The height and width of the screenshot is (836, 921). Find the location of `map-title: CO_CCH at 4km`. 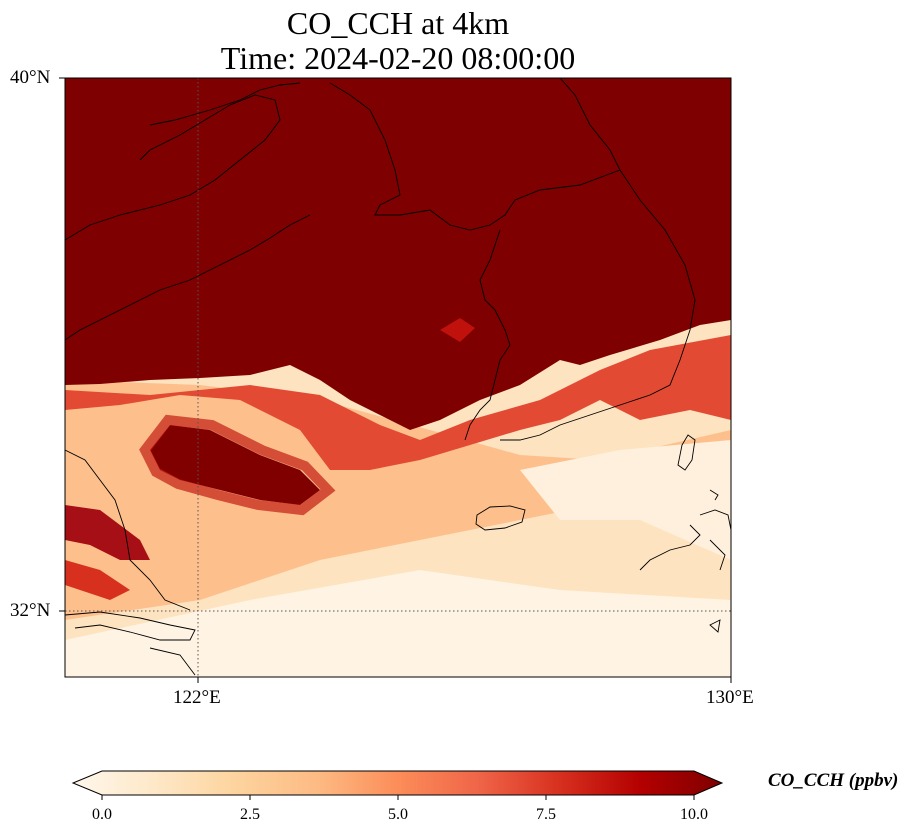

map-title: CO_CCH at 4km is located at coordinates (398, 23).